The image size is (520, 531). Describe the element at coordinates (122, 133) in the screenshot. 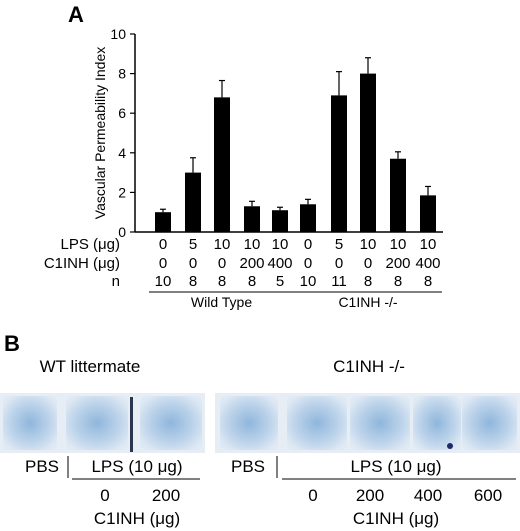

I see `y-ticks: 0 2 4 6 8 10` at that location.